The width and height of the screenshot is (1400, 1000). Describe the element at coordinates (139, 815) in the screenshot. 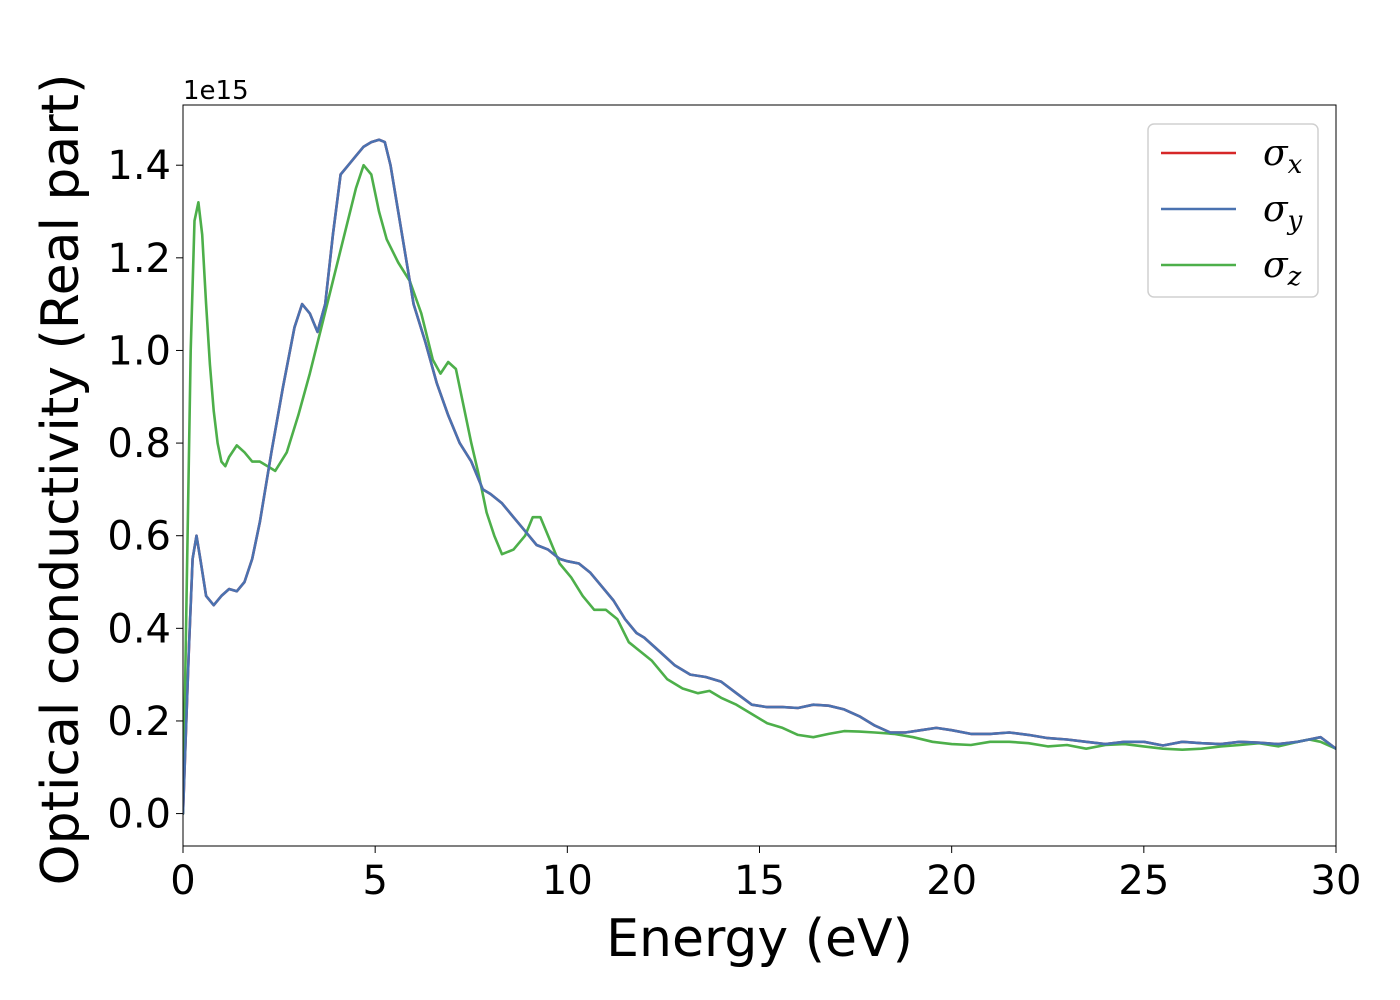

I see `y-tick-label: 0.0` at that location.